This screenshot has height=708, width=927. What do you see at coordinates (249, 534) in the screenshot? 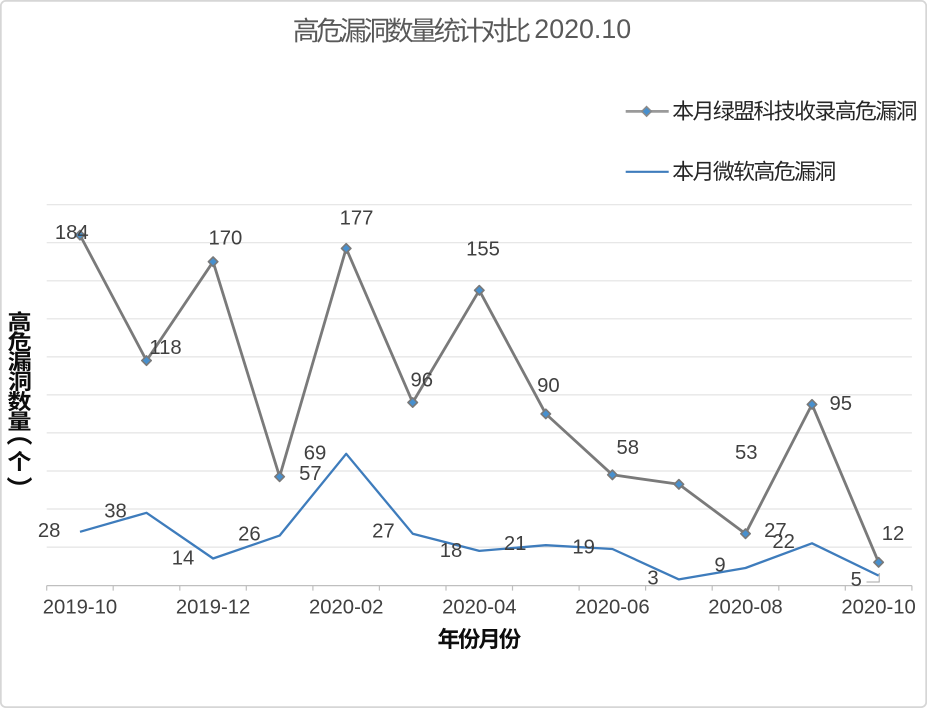
I see `svg-text: 26` at bounding box center [249, 534].